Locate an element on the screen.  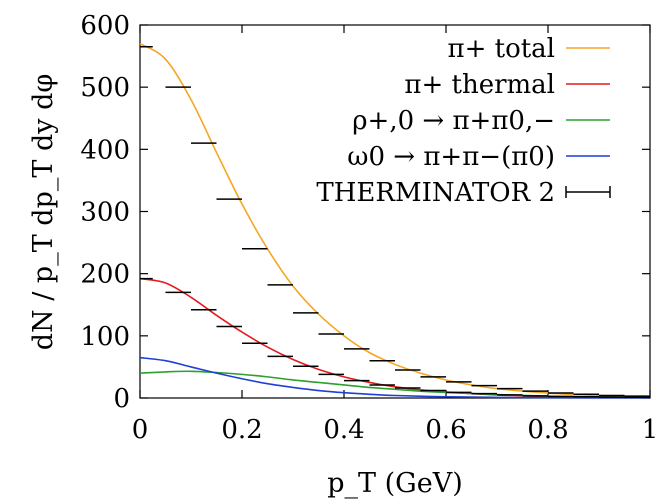
x-tick-label: 0.4 is located at coordinates (343, 430).